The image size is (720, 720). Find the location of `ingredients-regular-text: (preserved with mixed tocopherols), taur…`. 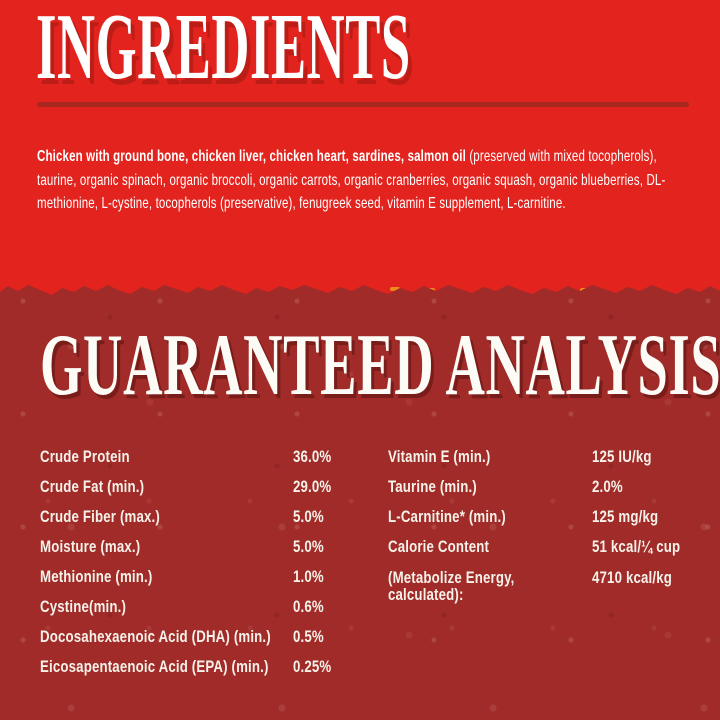

ingredients-regular-text: (preserved with mixed tocopherols), taur… is located at coordinates (351, 180).